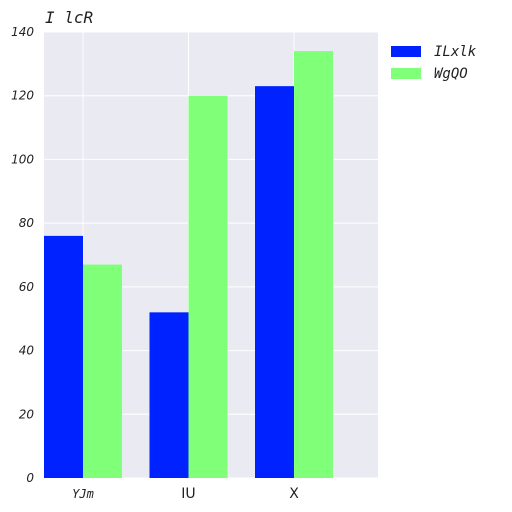  I want to click on x-tick-label: X, so click(294, 494).